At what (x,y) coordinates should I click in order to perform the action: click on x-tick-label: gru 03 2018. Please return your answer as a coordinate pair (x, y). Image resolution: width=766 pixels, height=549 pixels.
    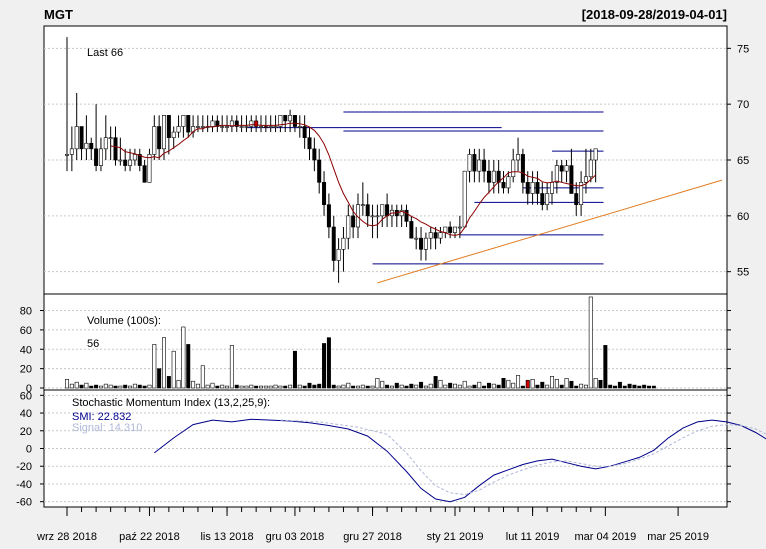
    Looking at the image, I should click on (295, 537).